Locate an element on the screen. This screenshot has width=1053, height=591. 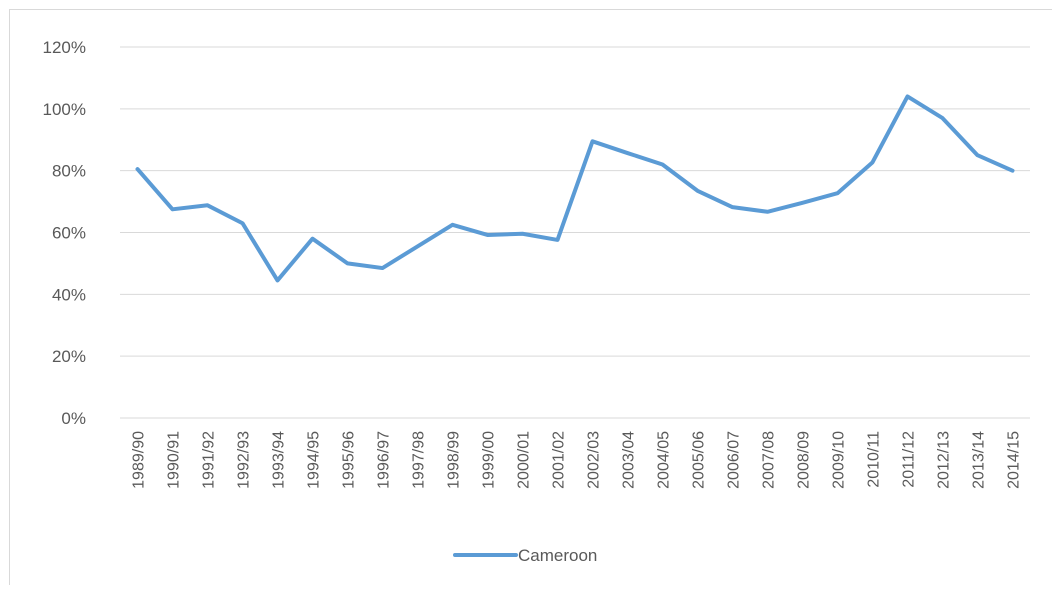
x-tick-label: 1992/93 is located at coordinates (244, 460).